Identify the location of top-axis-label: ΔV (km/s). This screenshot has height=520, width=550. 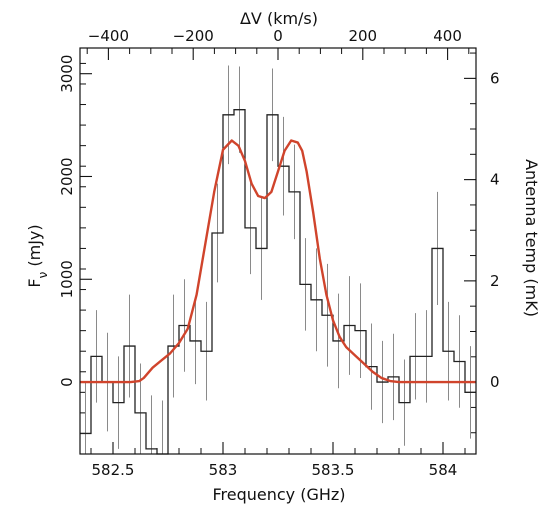
(279, 18).